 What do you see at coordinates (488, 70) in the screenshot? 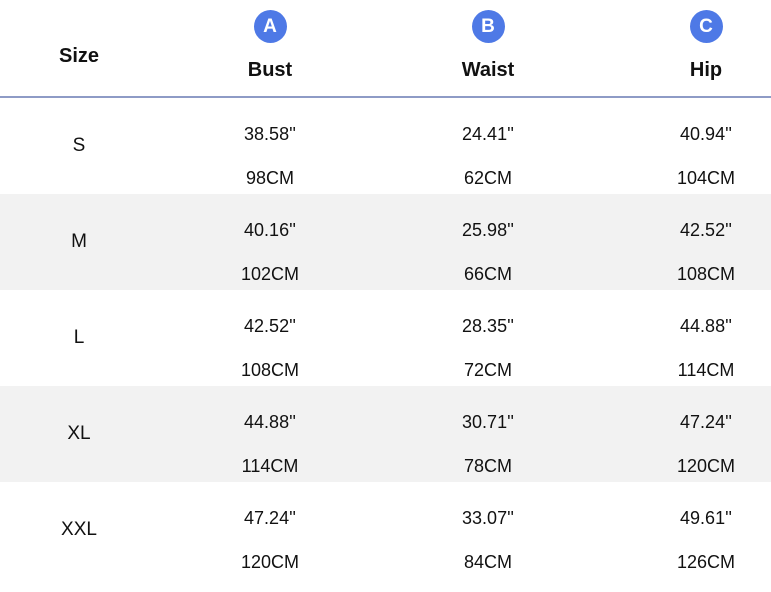
I see `waist-label: Waist` at bounding box center [488, 70].